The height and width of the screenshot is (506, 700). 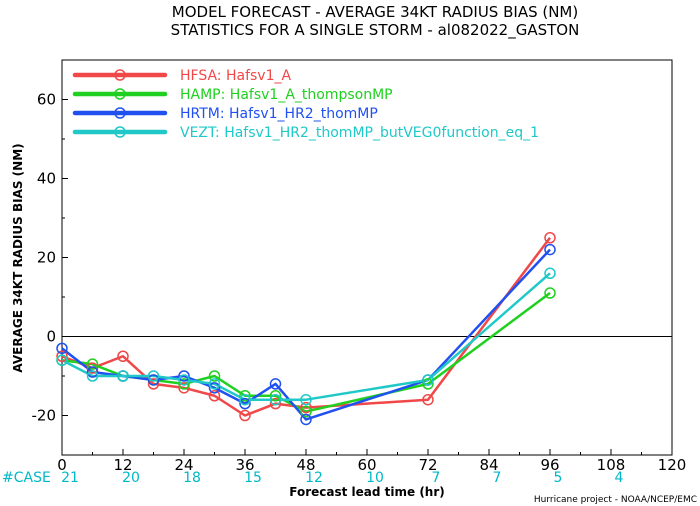 What do you see at coordinates (615, 500) in the screenshot?
I see `credit-text: Hurricane project - NOAA/NCEP/EMC` at bounding box center [615, 500].